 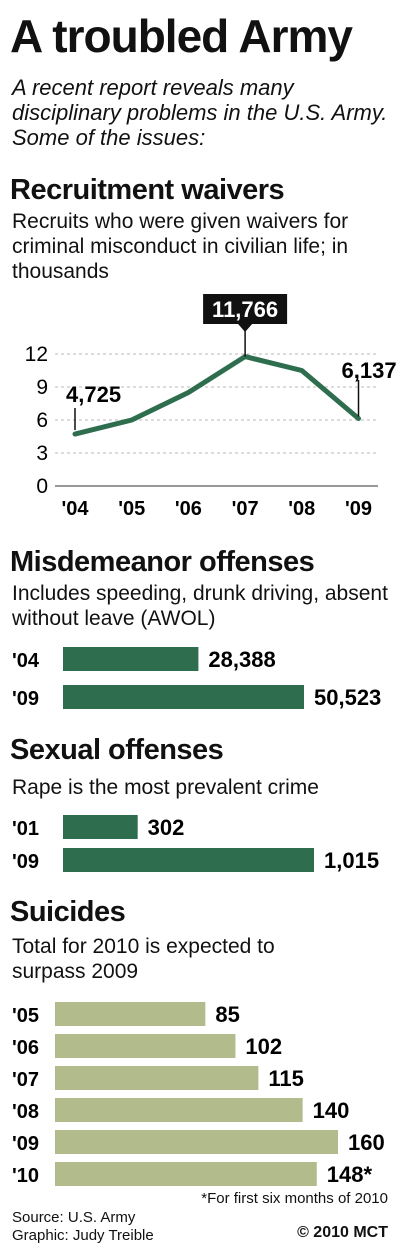 What do you see at coordinates (26, 661) in the screenshot?
I see `category-label: '04` at bounding box center [26, 661].